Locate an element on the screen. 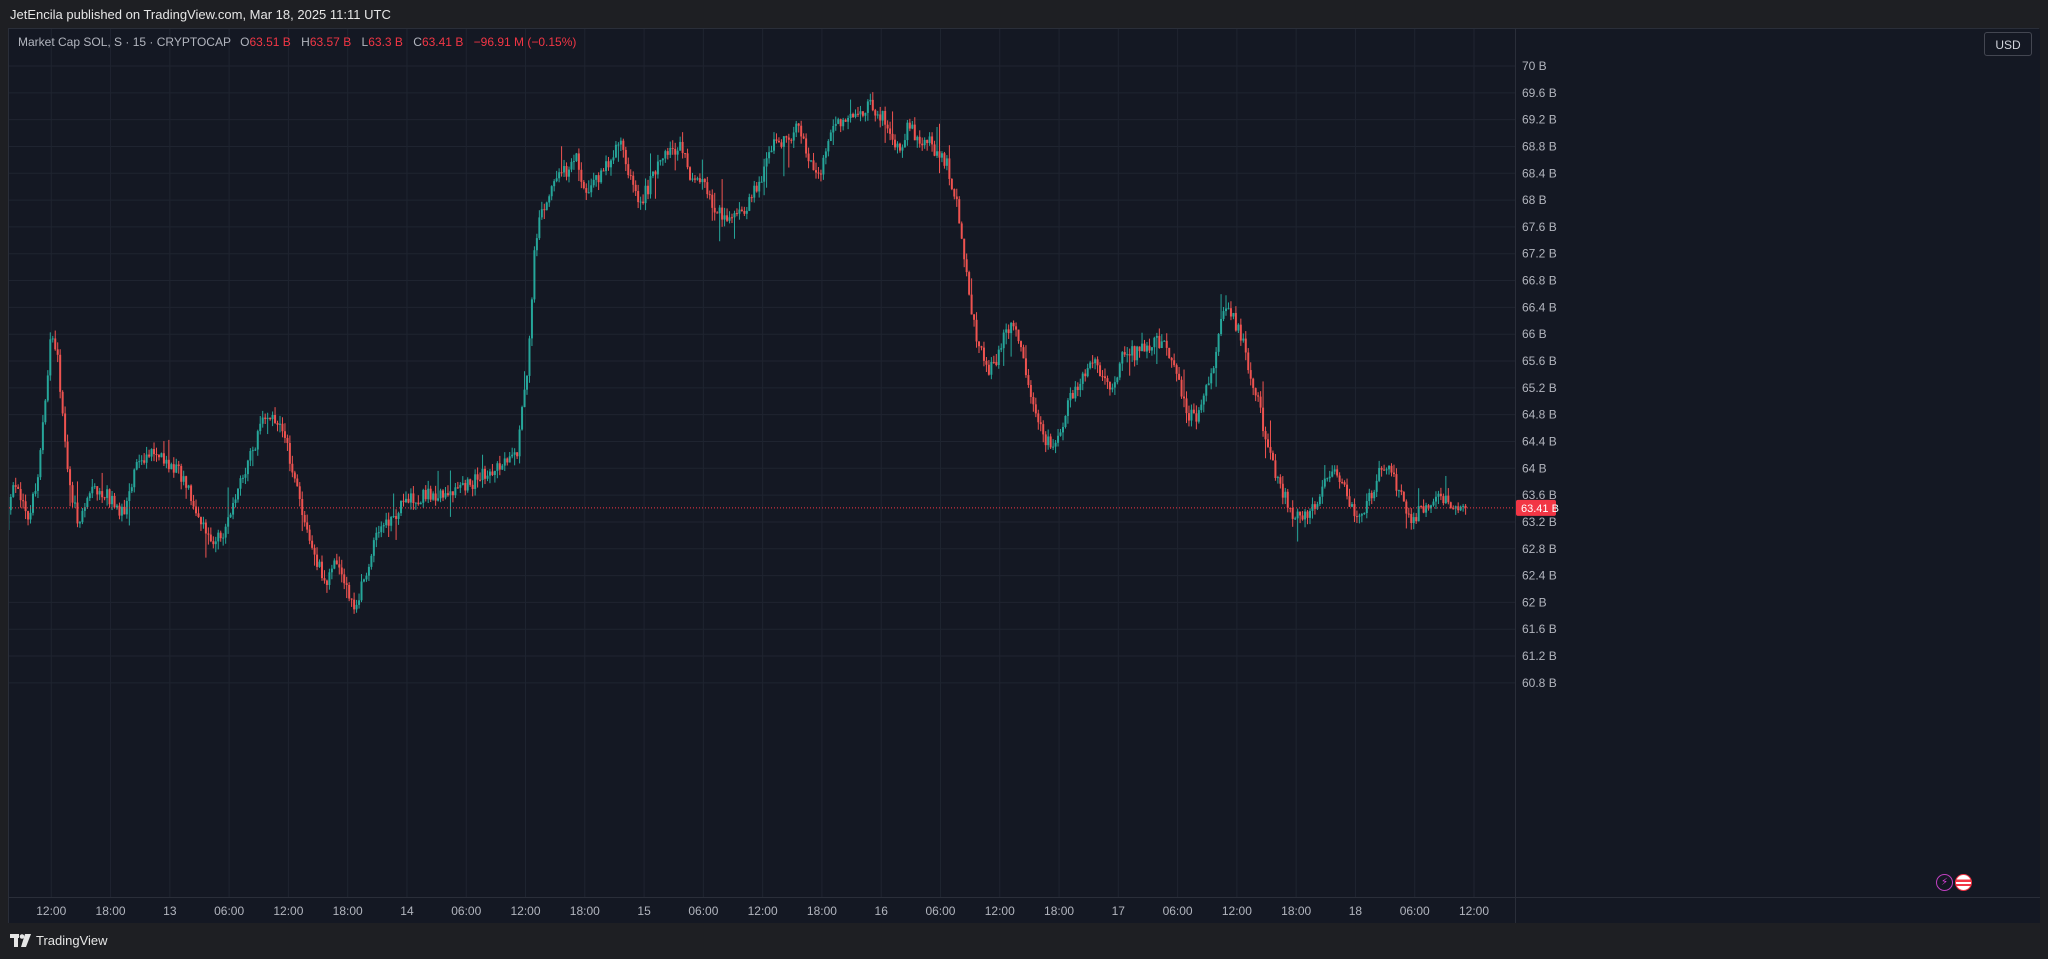 This screenshot has height=959, width=2048. tradingview-brand: TradingView is located at coordinates (59, 940).